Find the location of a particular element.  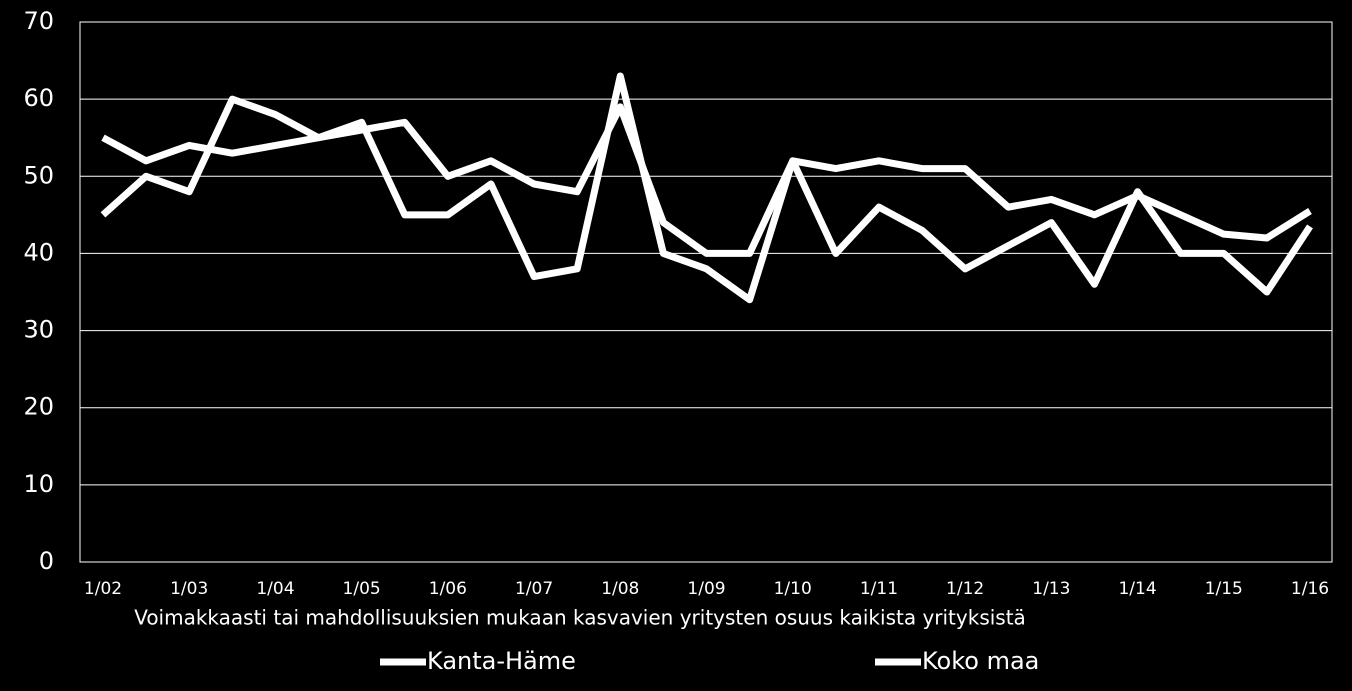

x-tick-label: 1/13 is located at coordinates (1051, 589).